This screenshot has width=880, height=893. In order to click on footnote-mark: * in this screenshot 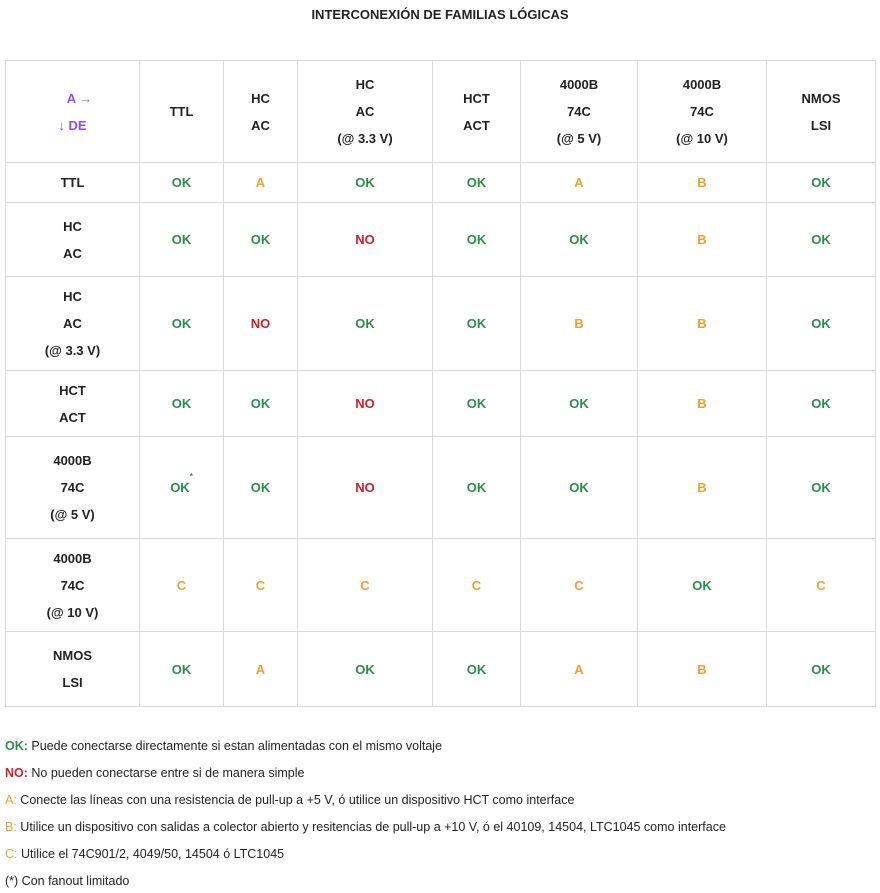, I will do `click(191, 476)`.